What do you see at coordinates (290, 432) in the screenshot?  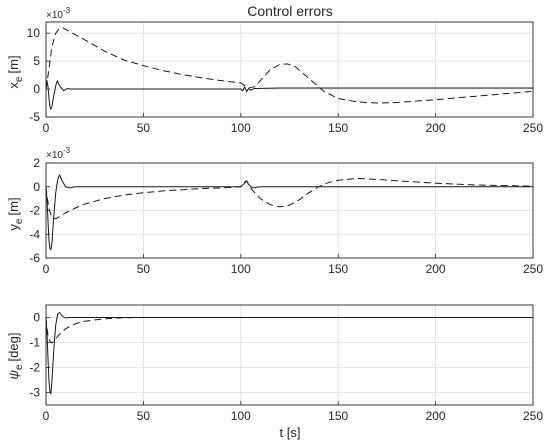 I see `x-axis-label: t [s]` at bounding box center [290, 432].